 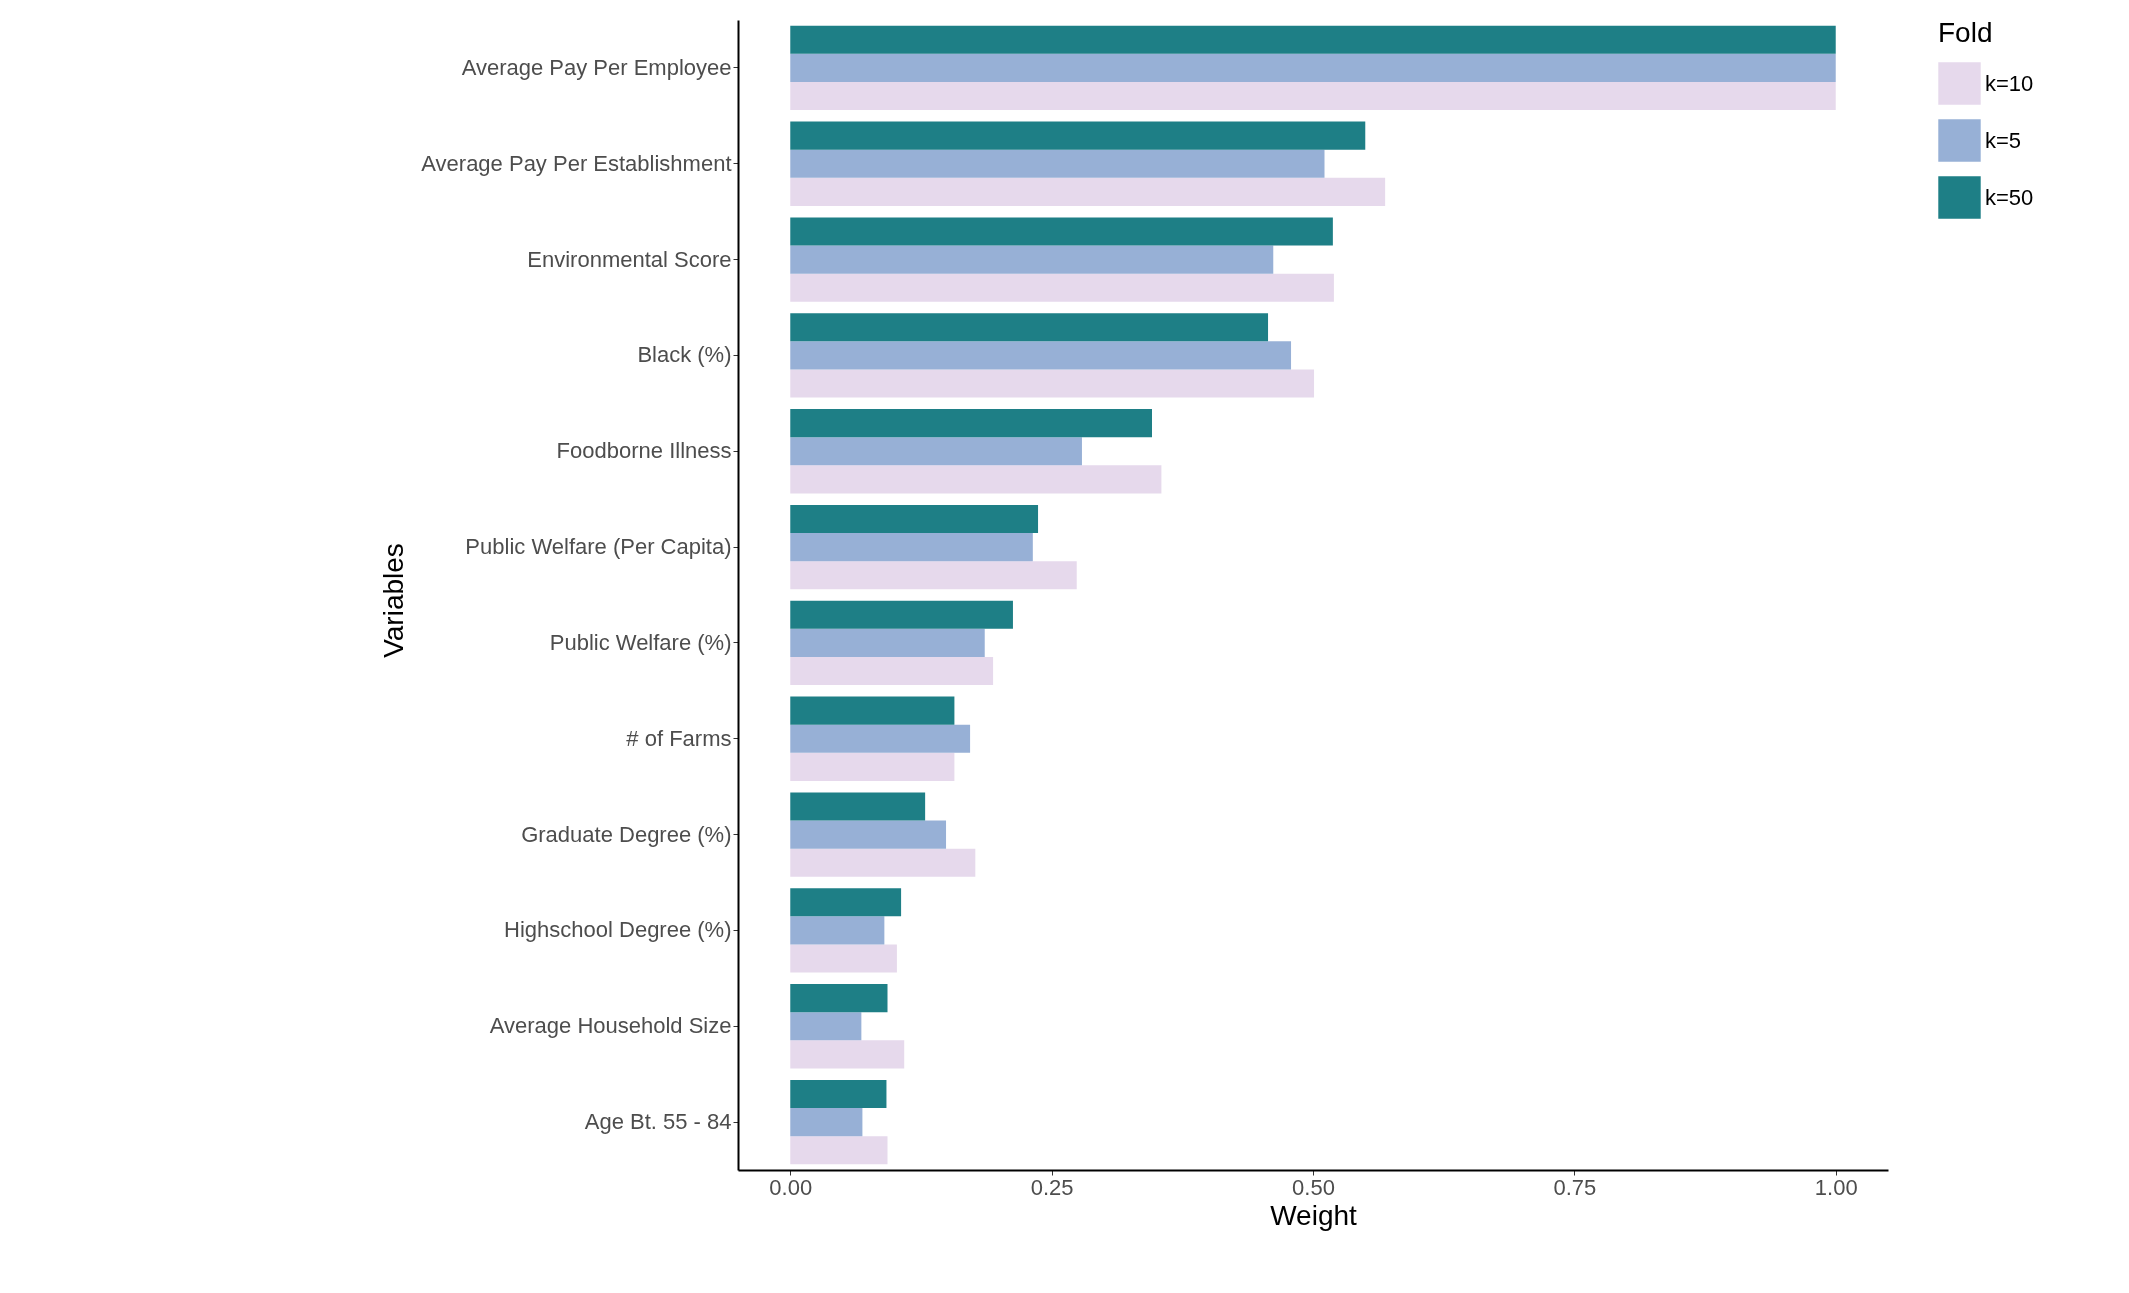 I want to click on x-tick-label: 0.50, so click(x=1313, y=1187).